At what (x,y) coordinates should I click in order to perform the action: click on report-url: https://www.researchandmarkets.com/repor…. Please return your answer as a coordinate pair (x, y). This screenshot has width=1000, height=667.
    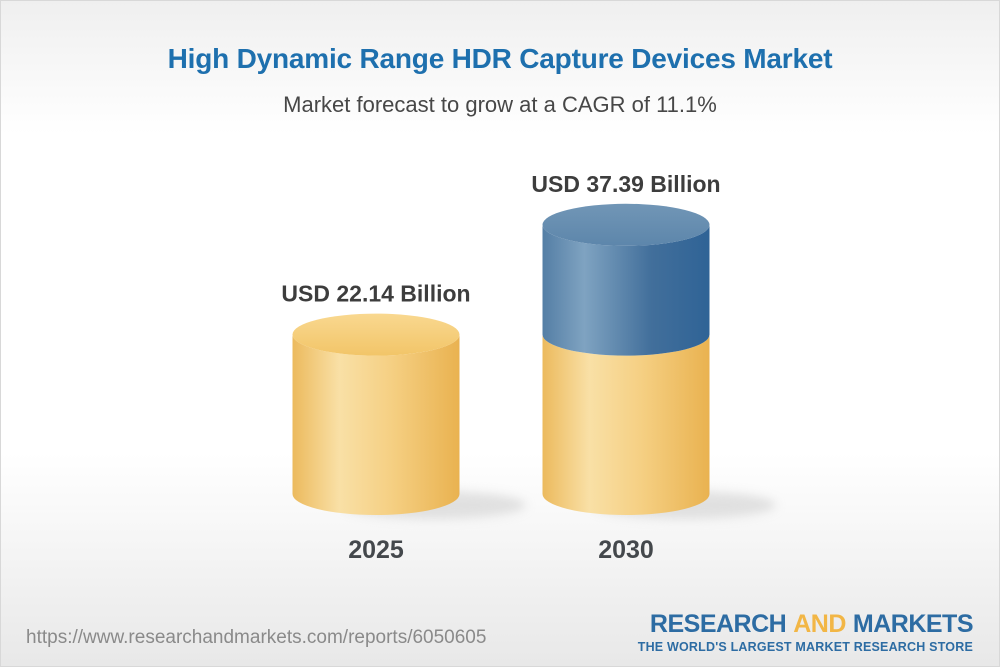
    Looking at the image, I should click on (256, 637).